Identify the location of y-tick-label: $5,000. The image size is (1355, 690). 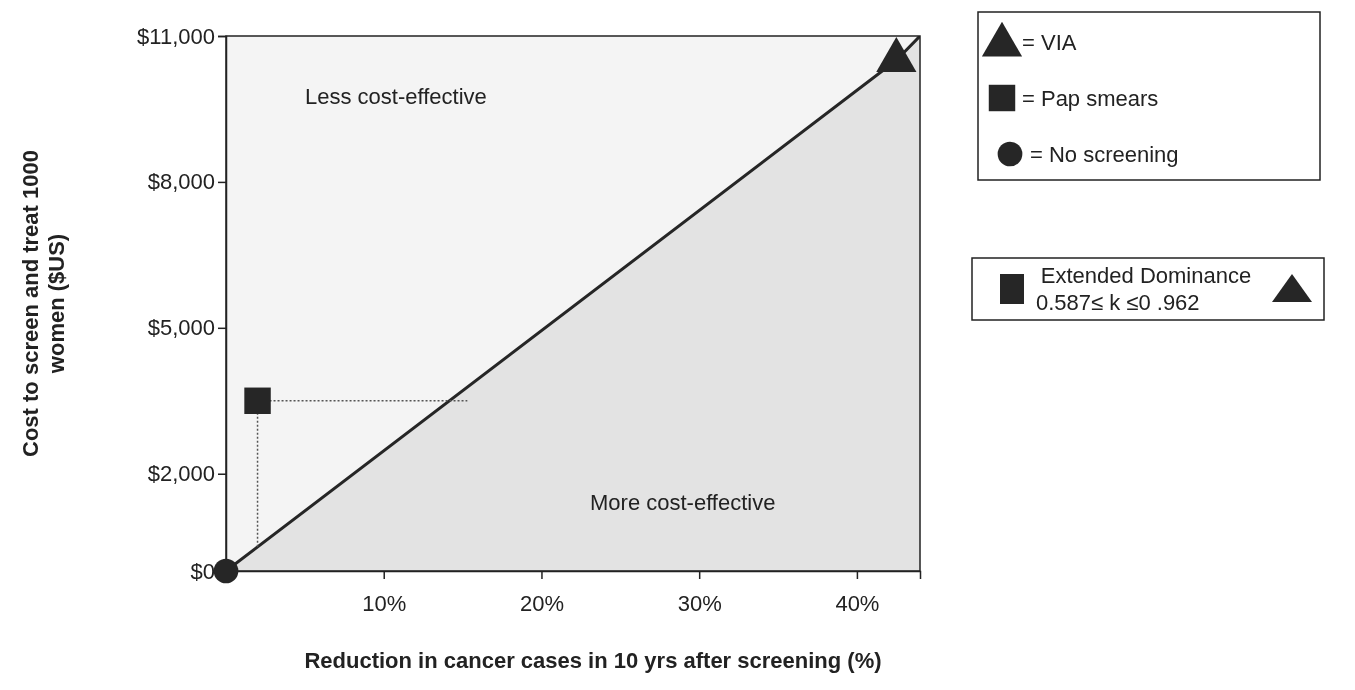
(181, 328).